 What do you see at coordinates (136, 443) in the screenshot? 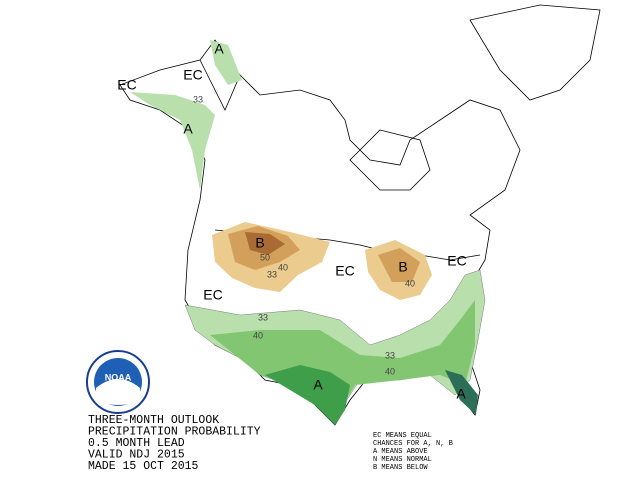
I see `title-line: 0.5 MONTH LEAD` at bounding box center [136, 443].